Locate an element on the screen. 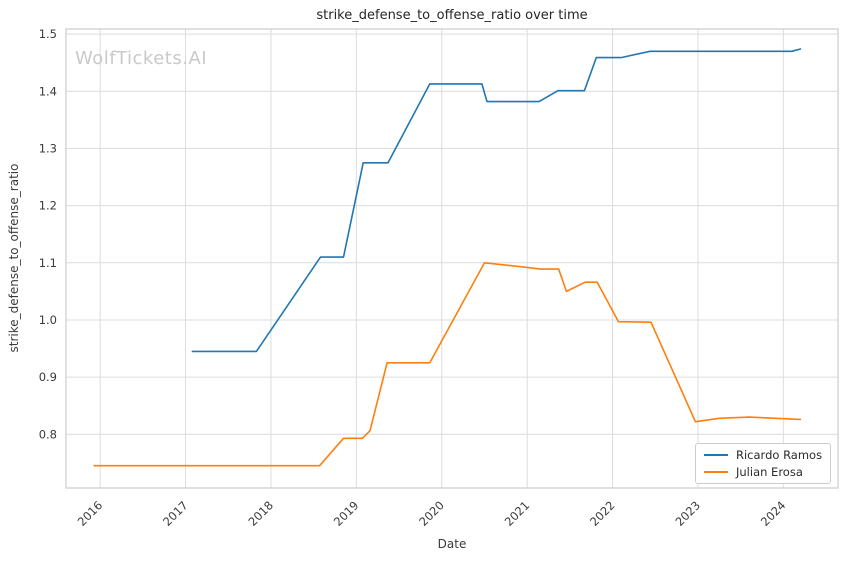 The image size is (844, 561). x-tick-label: 2019 is located at coordinates (346, 513).